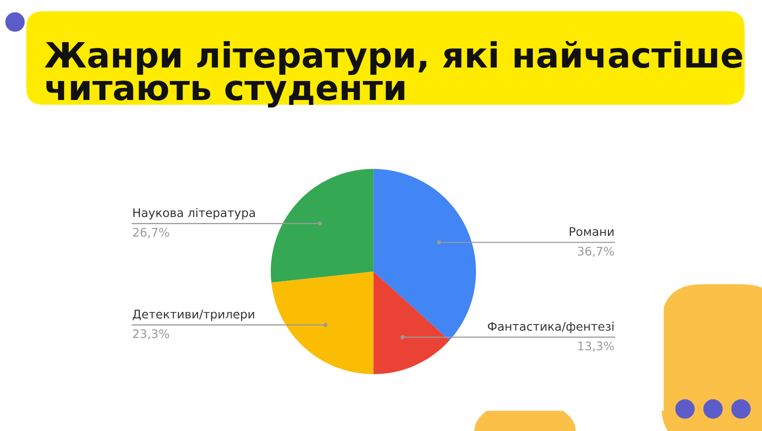 The image size is (762, 431). Describe the element at coordinates (151, 233) in the screenshot. I see `data-label: 26,7%` at that location.